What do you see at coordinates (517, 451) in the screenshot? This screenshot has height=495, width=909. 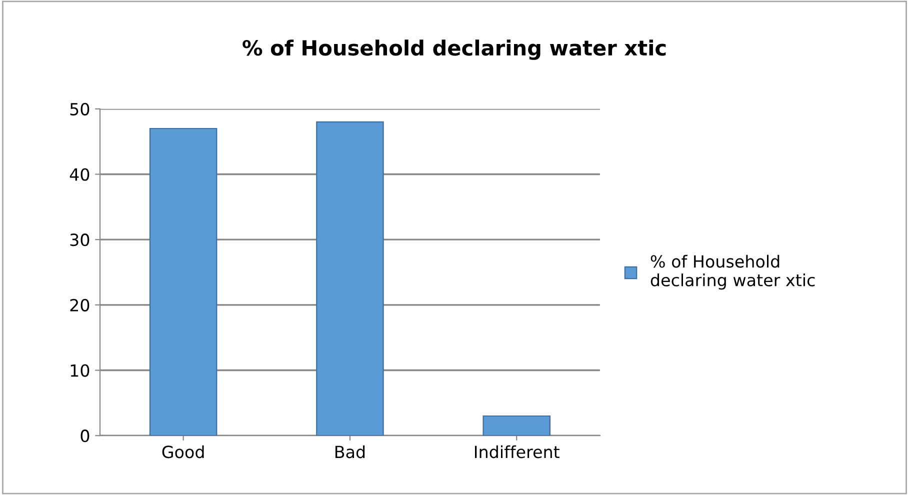 I see `x-tick-label: Indifferent` at bounding box center [517, 451].